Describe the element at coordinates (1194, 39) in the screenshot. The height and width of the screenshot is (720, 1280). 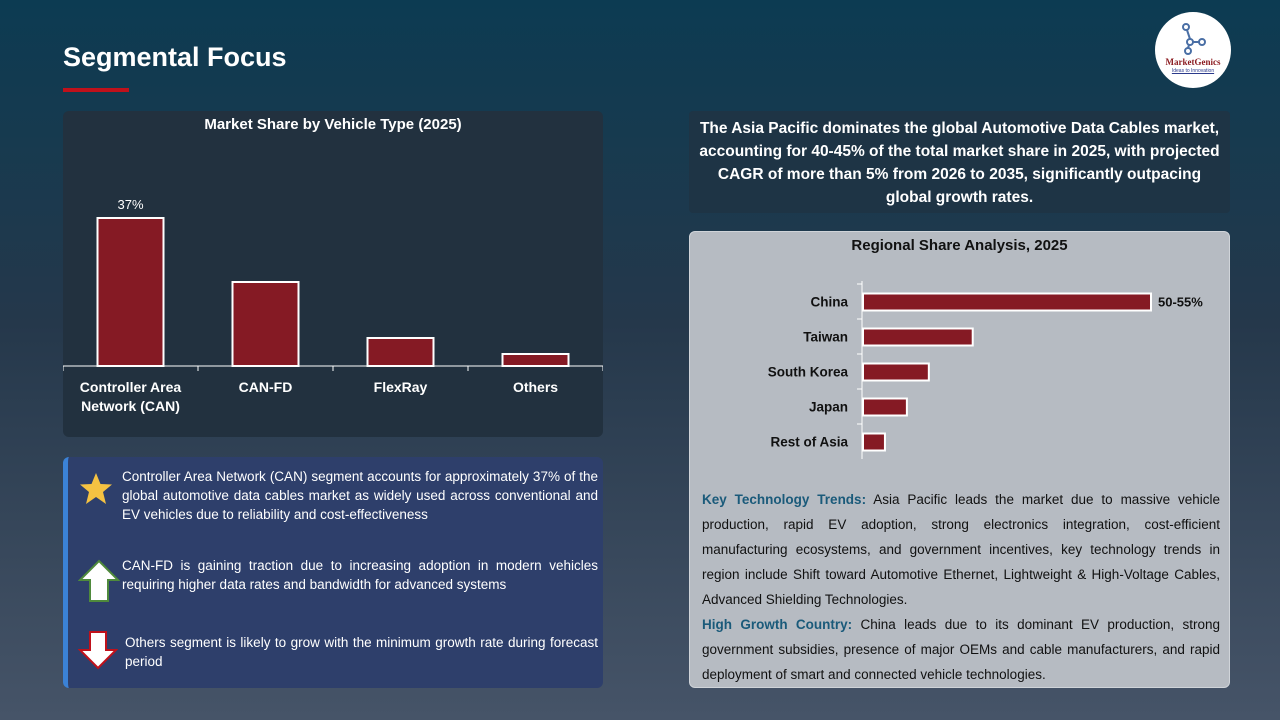
I see `network-icon` at that location.